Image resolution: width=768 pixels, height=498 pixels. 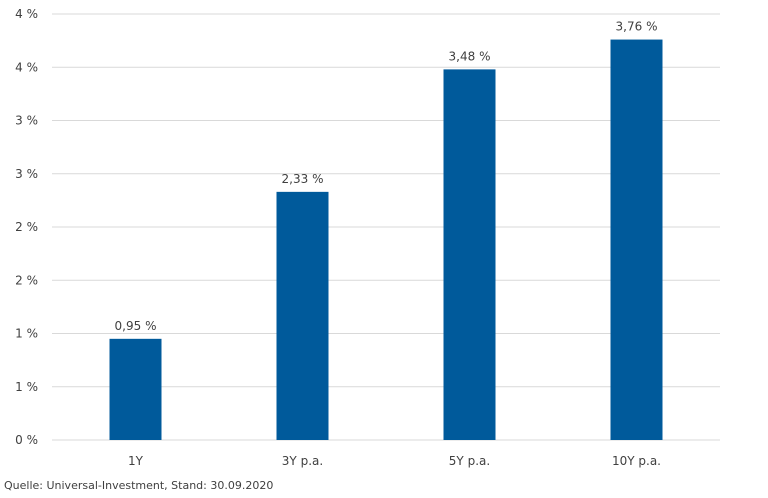 What do you see at coordinates (637, 27) in the screenshot?
I see `data-label: 3,76 %` at bounding box center [637, 27].